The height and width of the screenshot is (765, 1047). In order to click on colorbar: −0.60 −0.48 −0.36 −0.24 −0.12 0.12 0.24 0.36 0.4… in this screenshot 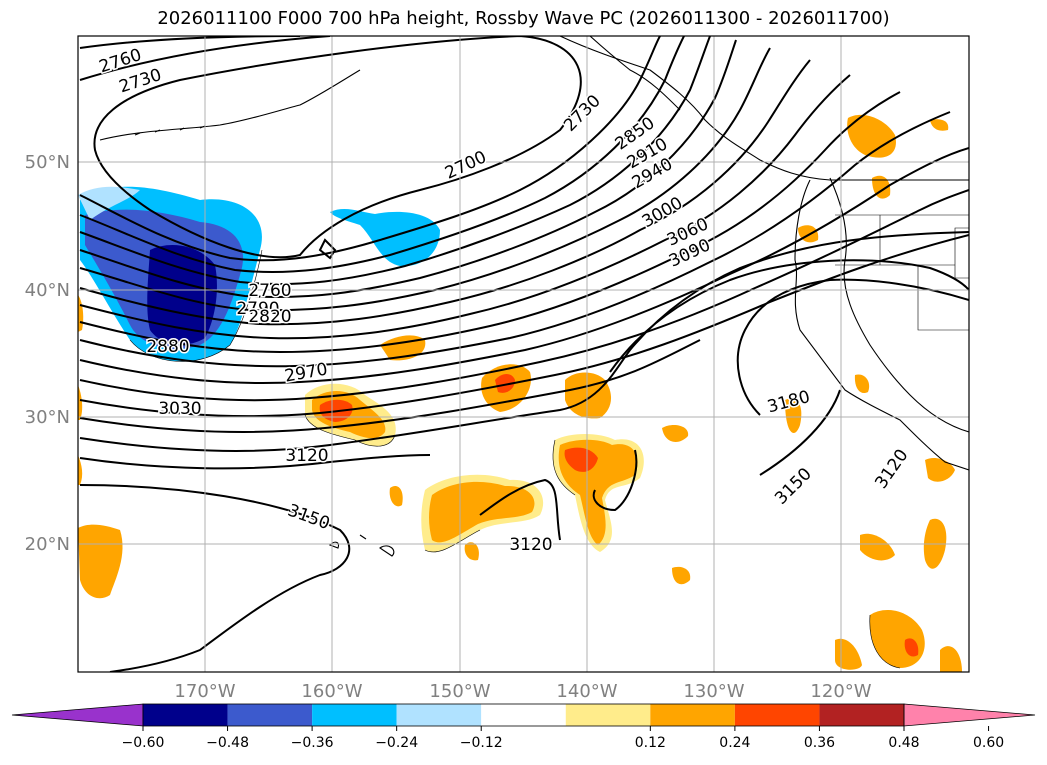, I will do `click(523, 727)`.